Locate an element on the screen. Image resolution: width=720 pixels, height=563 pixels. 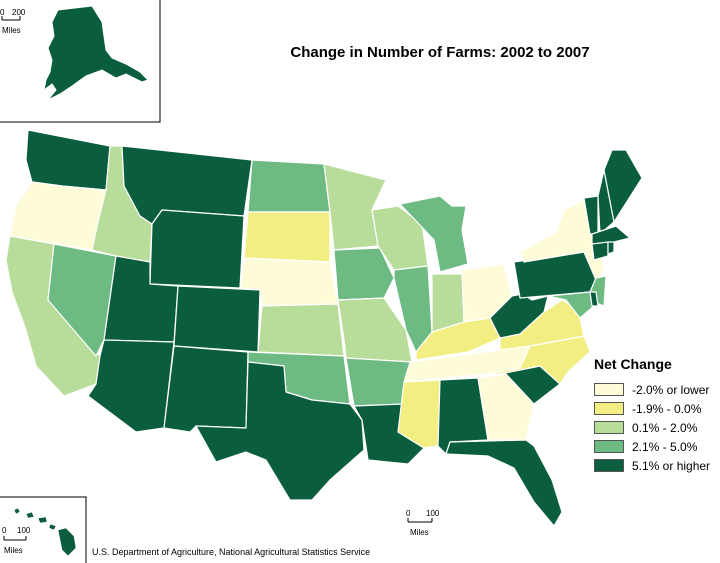
state-delaware is located at coordinates (594, 299).